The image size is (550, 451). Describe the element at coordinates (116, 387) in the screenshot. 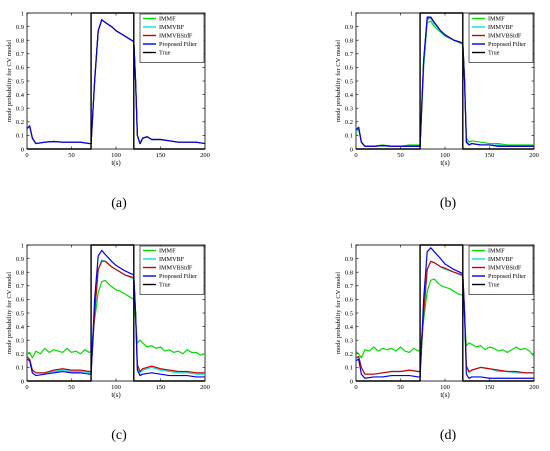

I see `x-tick-label-c: 100` at that location.